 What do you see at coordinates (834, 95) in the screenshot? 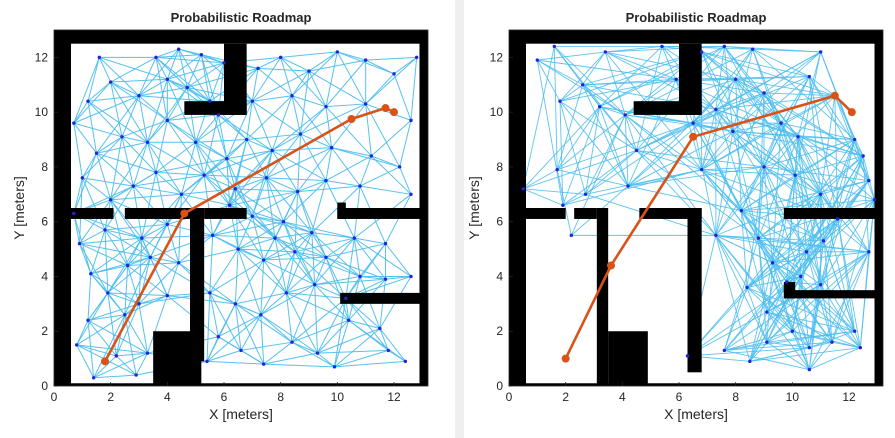
I see `path-waypoint` at bounding box center [834, 95].